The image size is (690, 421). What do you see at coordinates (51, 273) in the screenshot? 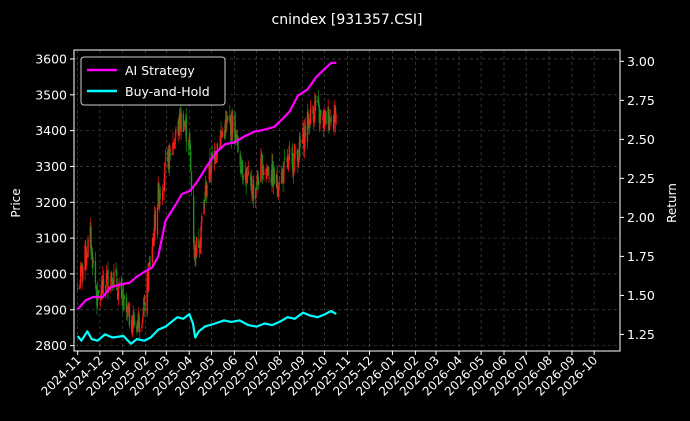
I see `y-tick-label-left: 3000` at bounding box center [51, 273].